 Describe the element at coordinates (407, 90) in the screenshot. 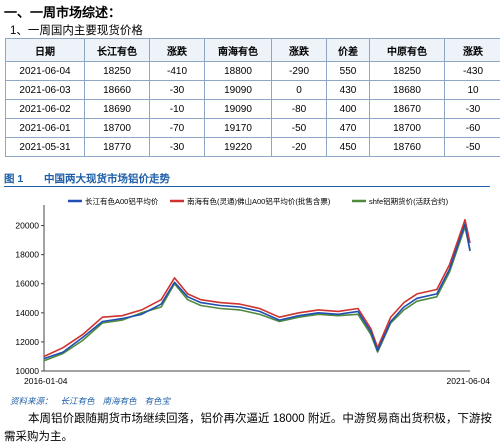

I see `table-cell: 18680` at that location.